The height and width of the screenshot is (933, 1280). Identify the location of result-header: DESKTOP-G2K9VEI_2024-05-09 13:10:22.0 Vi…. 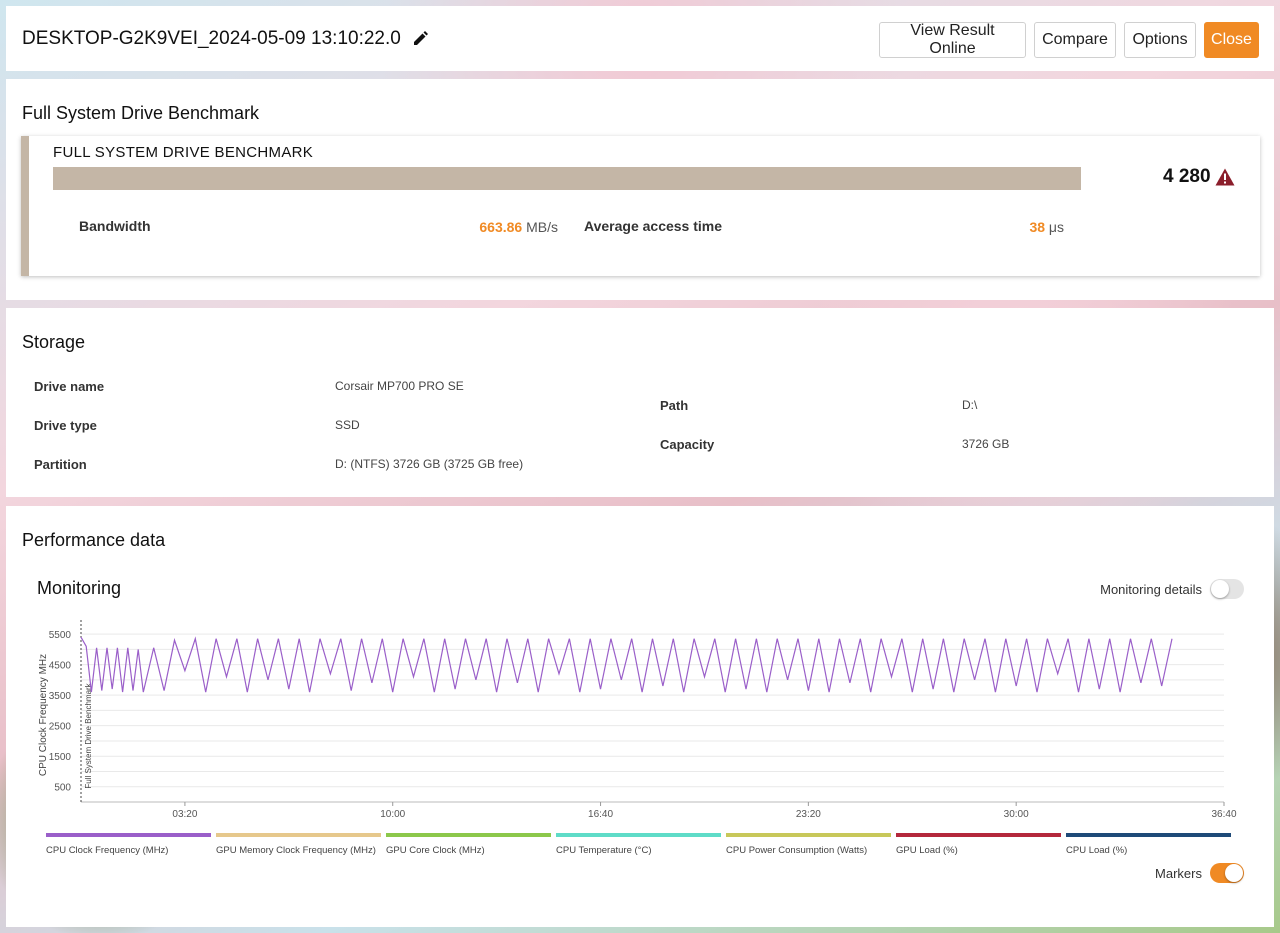
(640, 38).